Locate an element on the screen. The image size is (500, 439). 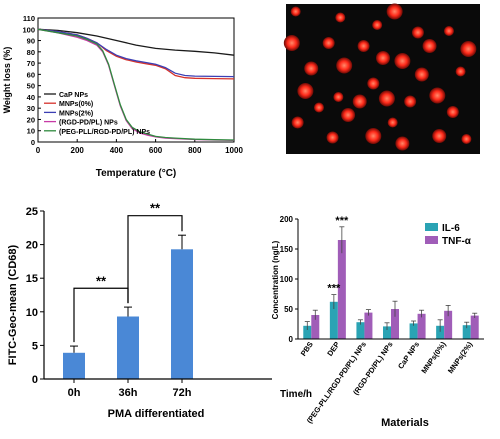
tga-ytick-label: 80 is located at coordinates (31, 52).